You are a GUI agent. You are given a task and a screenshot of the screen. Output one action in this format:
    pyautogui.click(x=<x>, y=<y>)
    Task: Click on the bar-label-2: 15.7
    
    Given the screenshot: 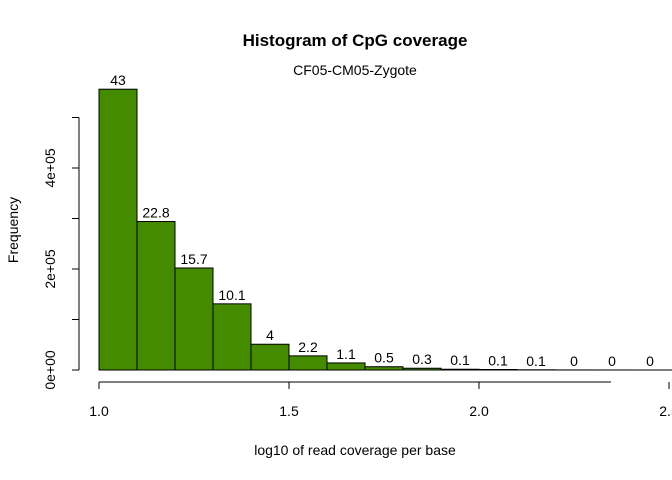 What is the action you would take?
    pyautogui.click(x=193, y=259)
    